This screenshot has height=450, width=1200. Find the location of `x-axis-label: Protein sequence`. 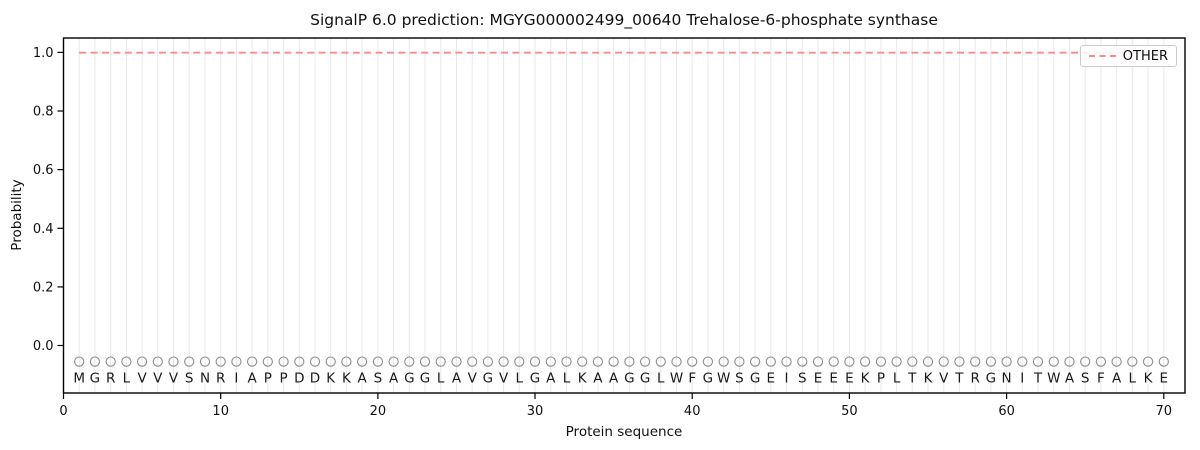

x-axis-label: Protein sequence is located at coordinates (624, 432).